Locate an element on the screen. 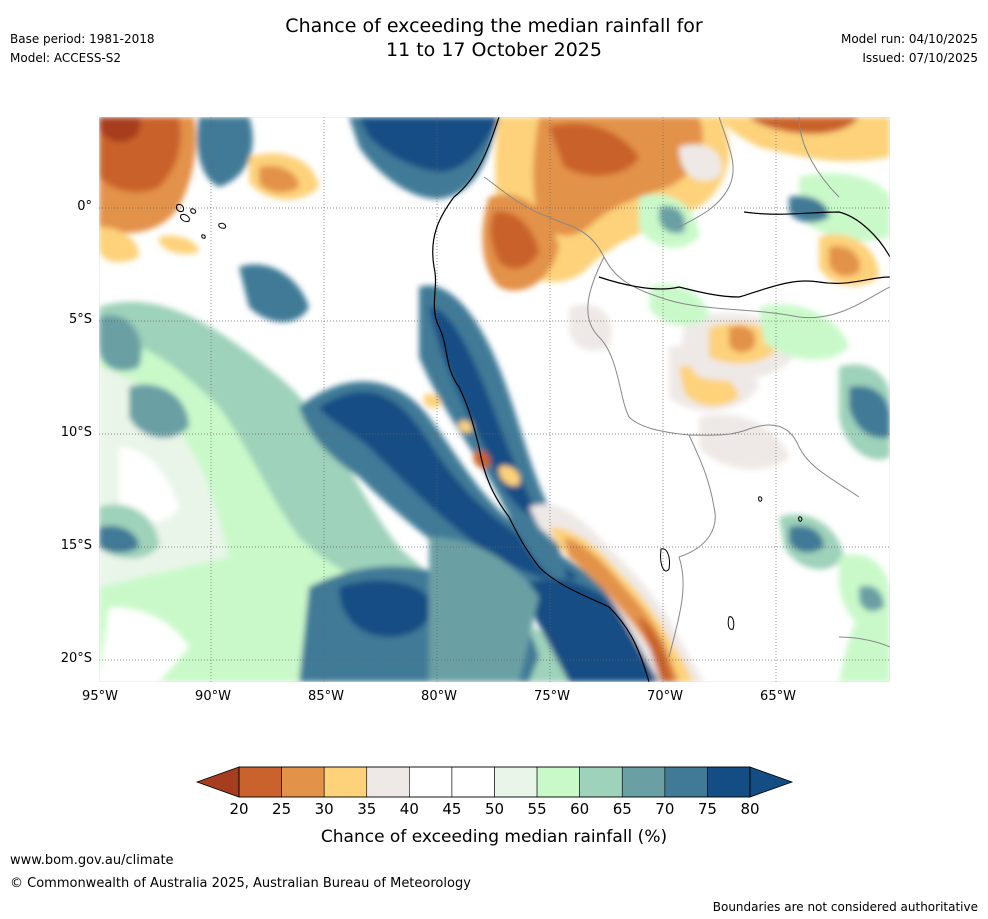 The image size is (988, 919). colorbar-tick-label: 20 is located at coordinates (239, 809).